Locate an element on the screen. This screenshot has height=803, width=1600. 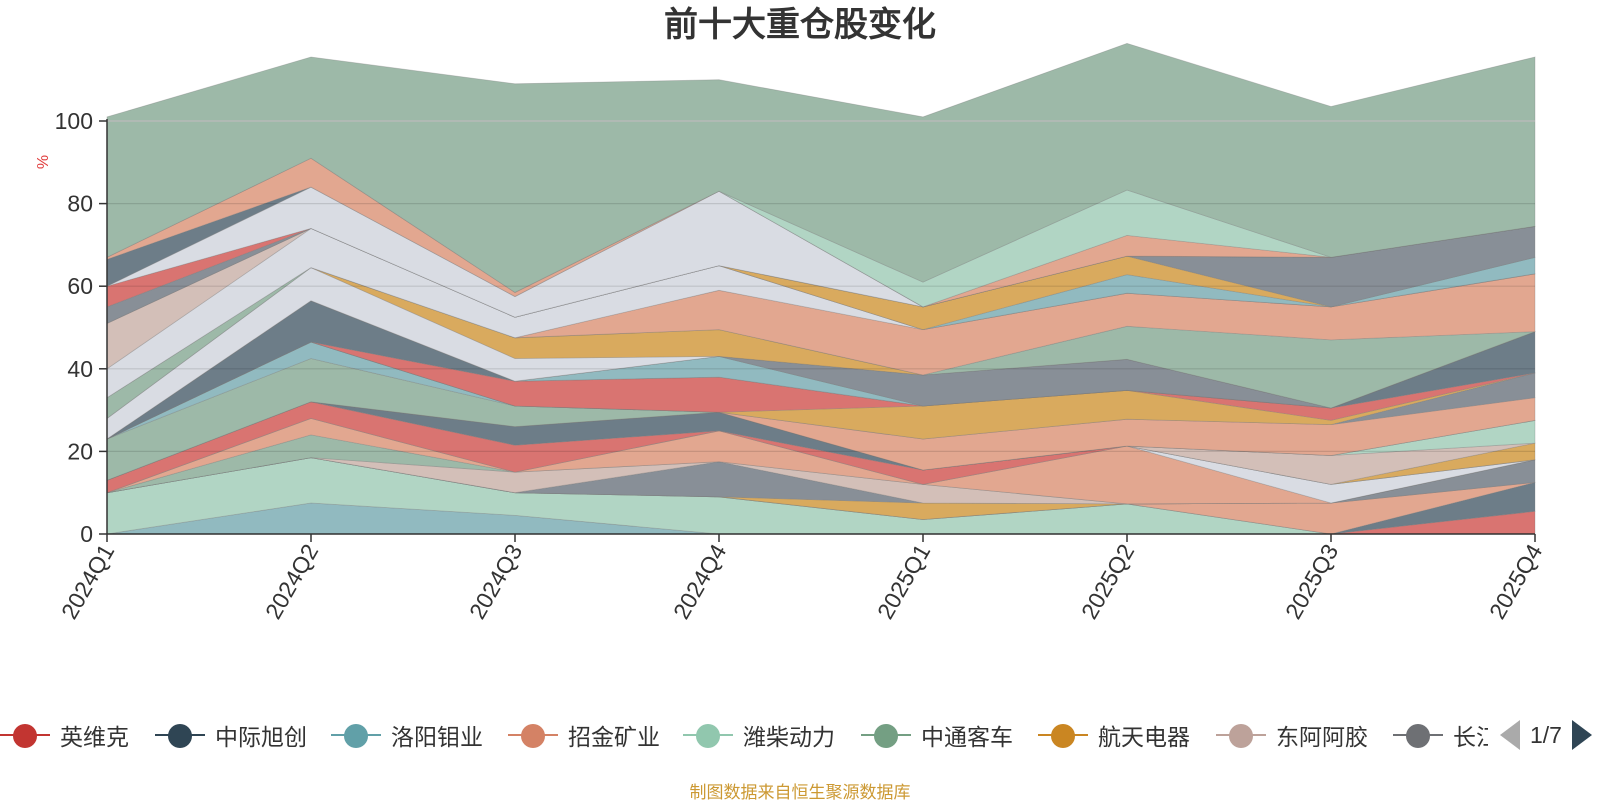
y-tick-label: 20 is located at coordinates (80, 451).